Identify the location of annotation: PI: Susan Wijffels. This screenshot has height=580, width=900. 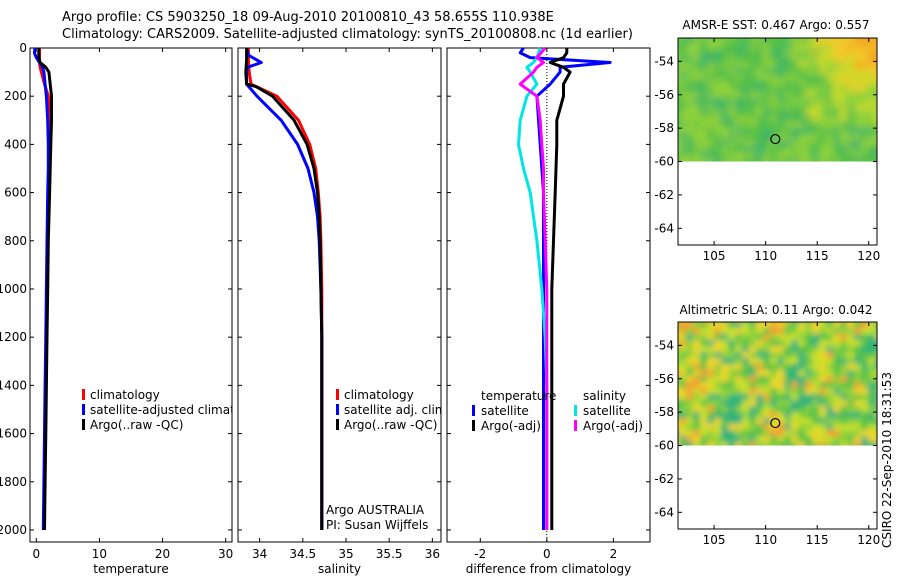
(377, 525).